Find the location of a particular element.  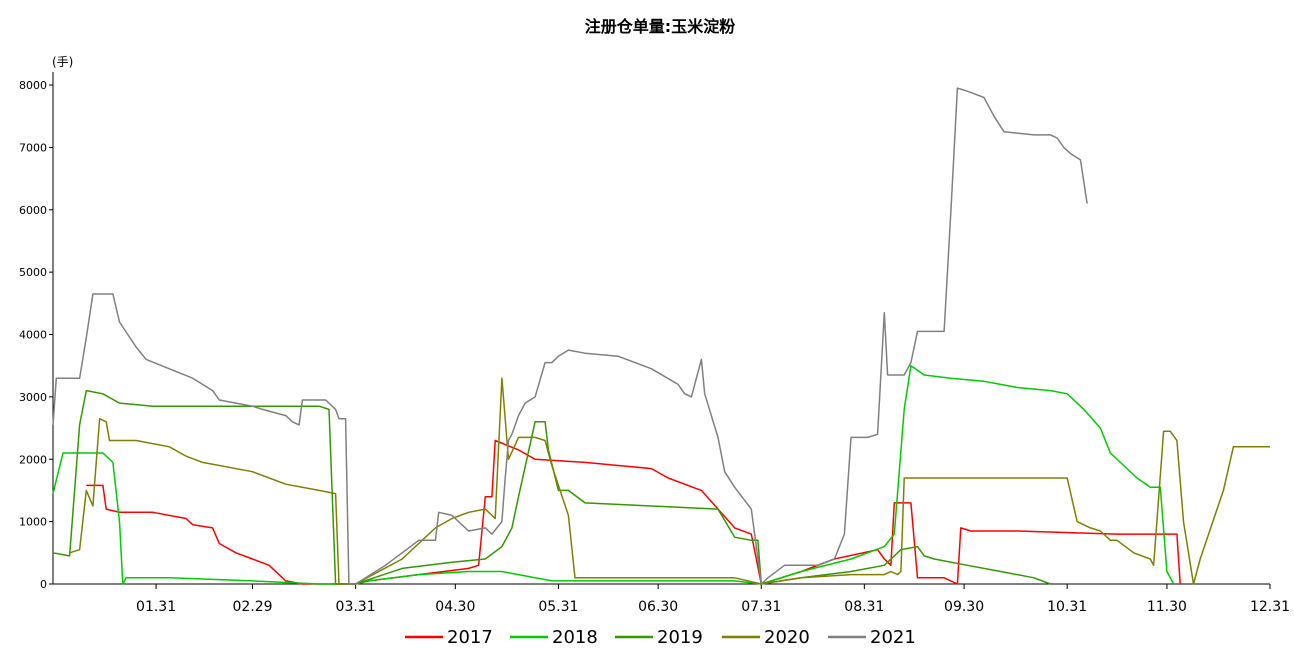

y-tick-label: 7000 is located at coordinates (33, 147).